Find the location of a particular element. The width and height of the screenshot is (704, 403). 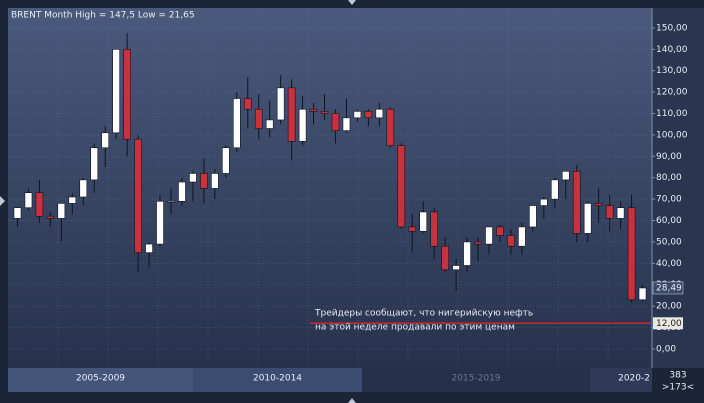

period-label: 2015-2019 is located at coordinates (475, 379).